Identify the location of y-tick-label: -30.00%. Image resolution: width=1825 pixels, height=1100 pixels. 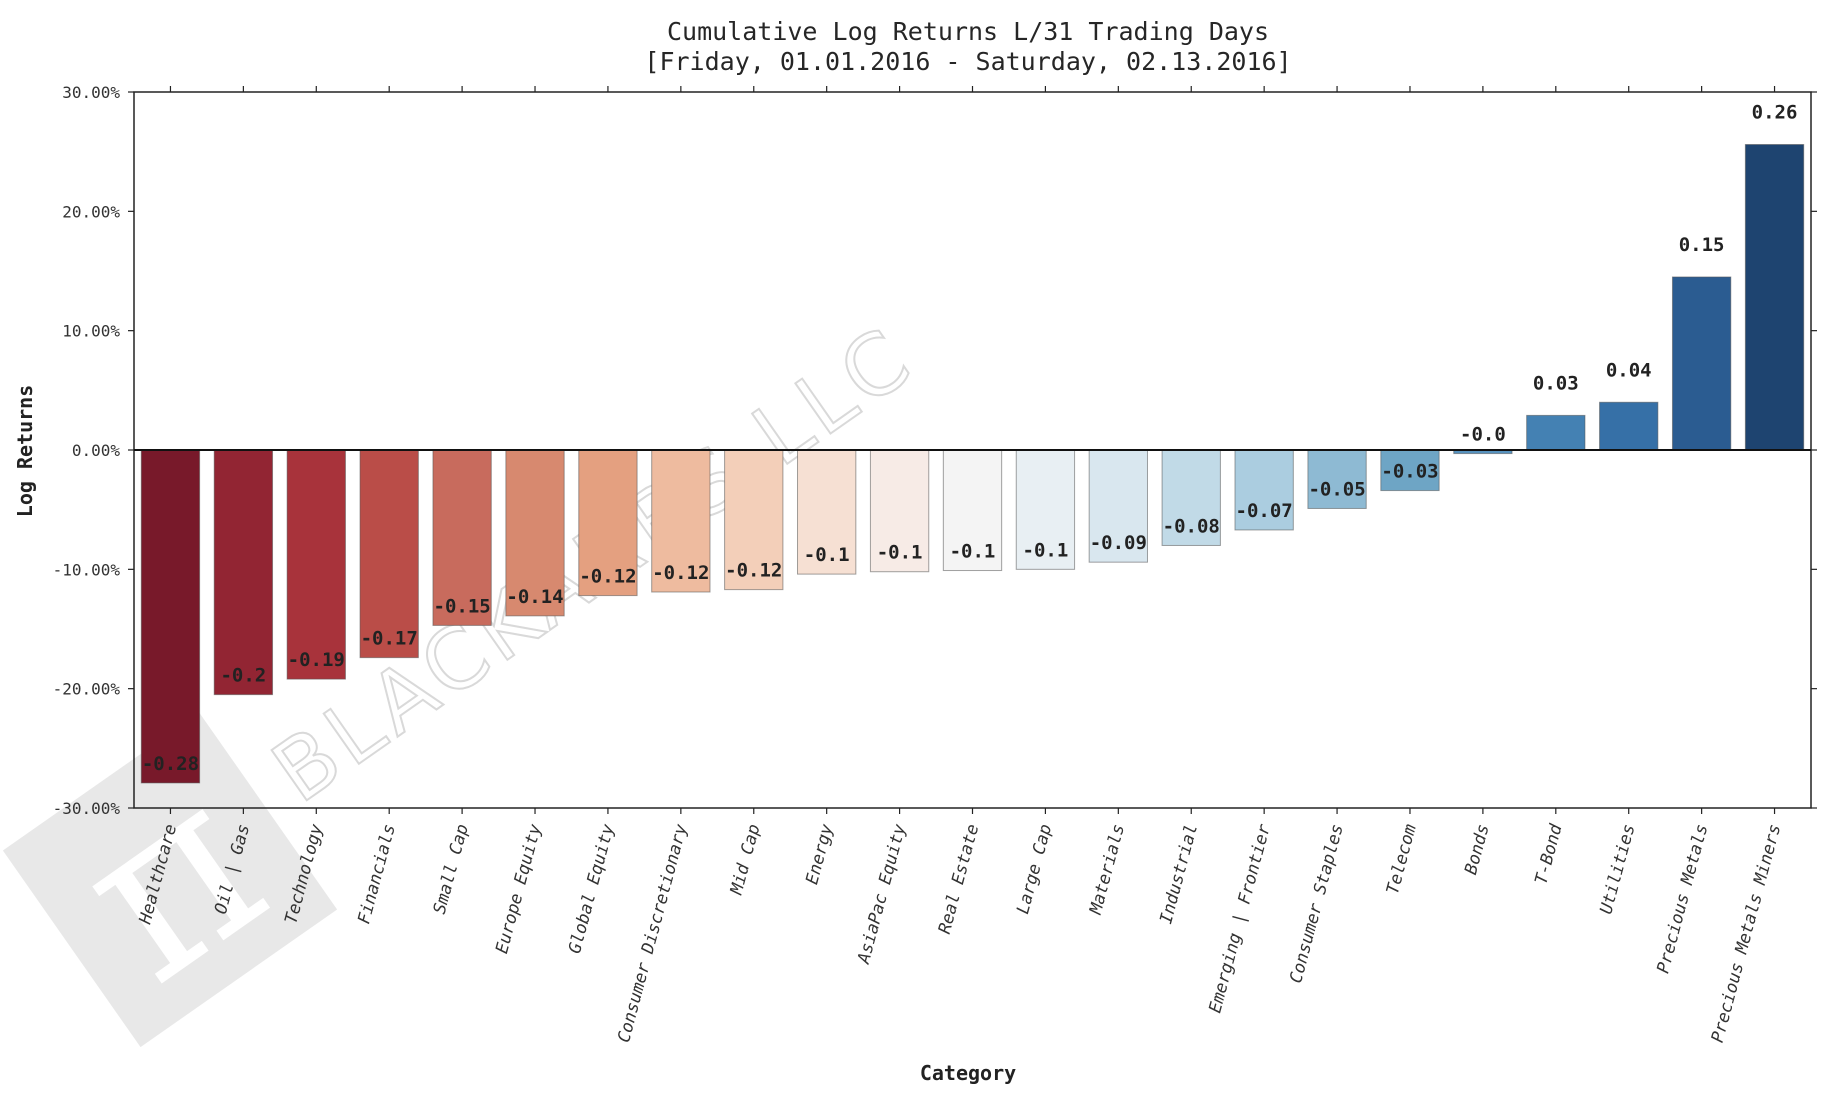
(87, 808).